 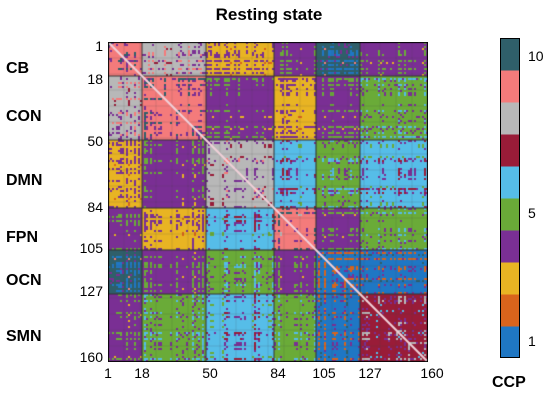 I want to click on colorbar-tick-label: 10, so click(x=536, y=56).